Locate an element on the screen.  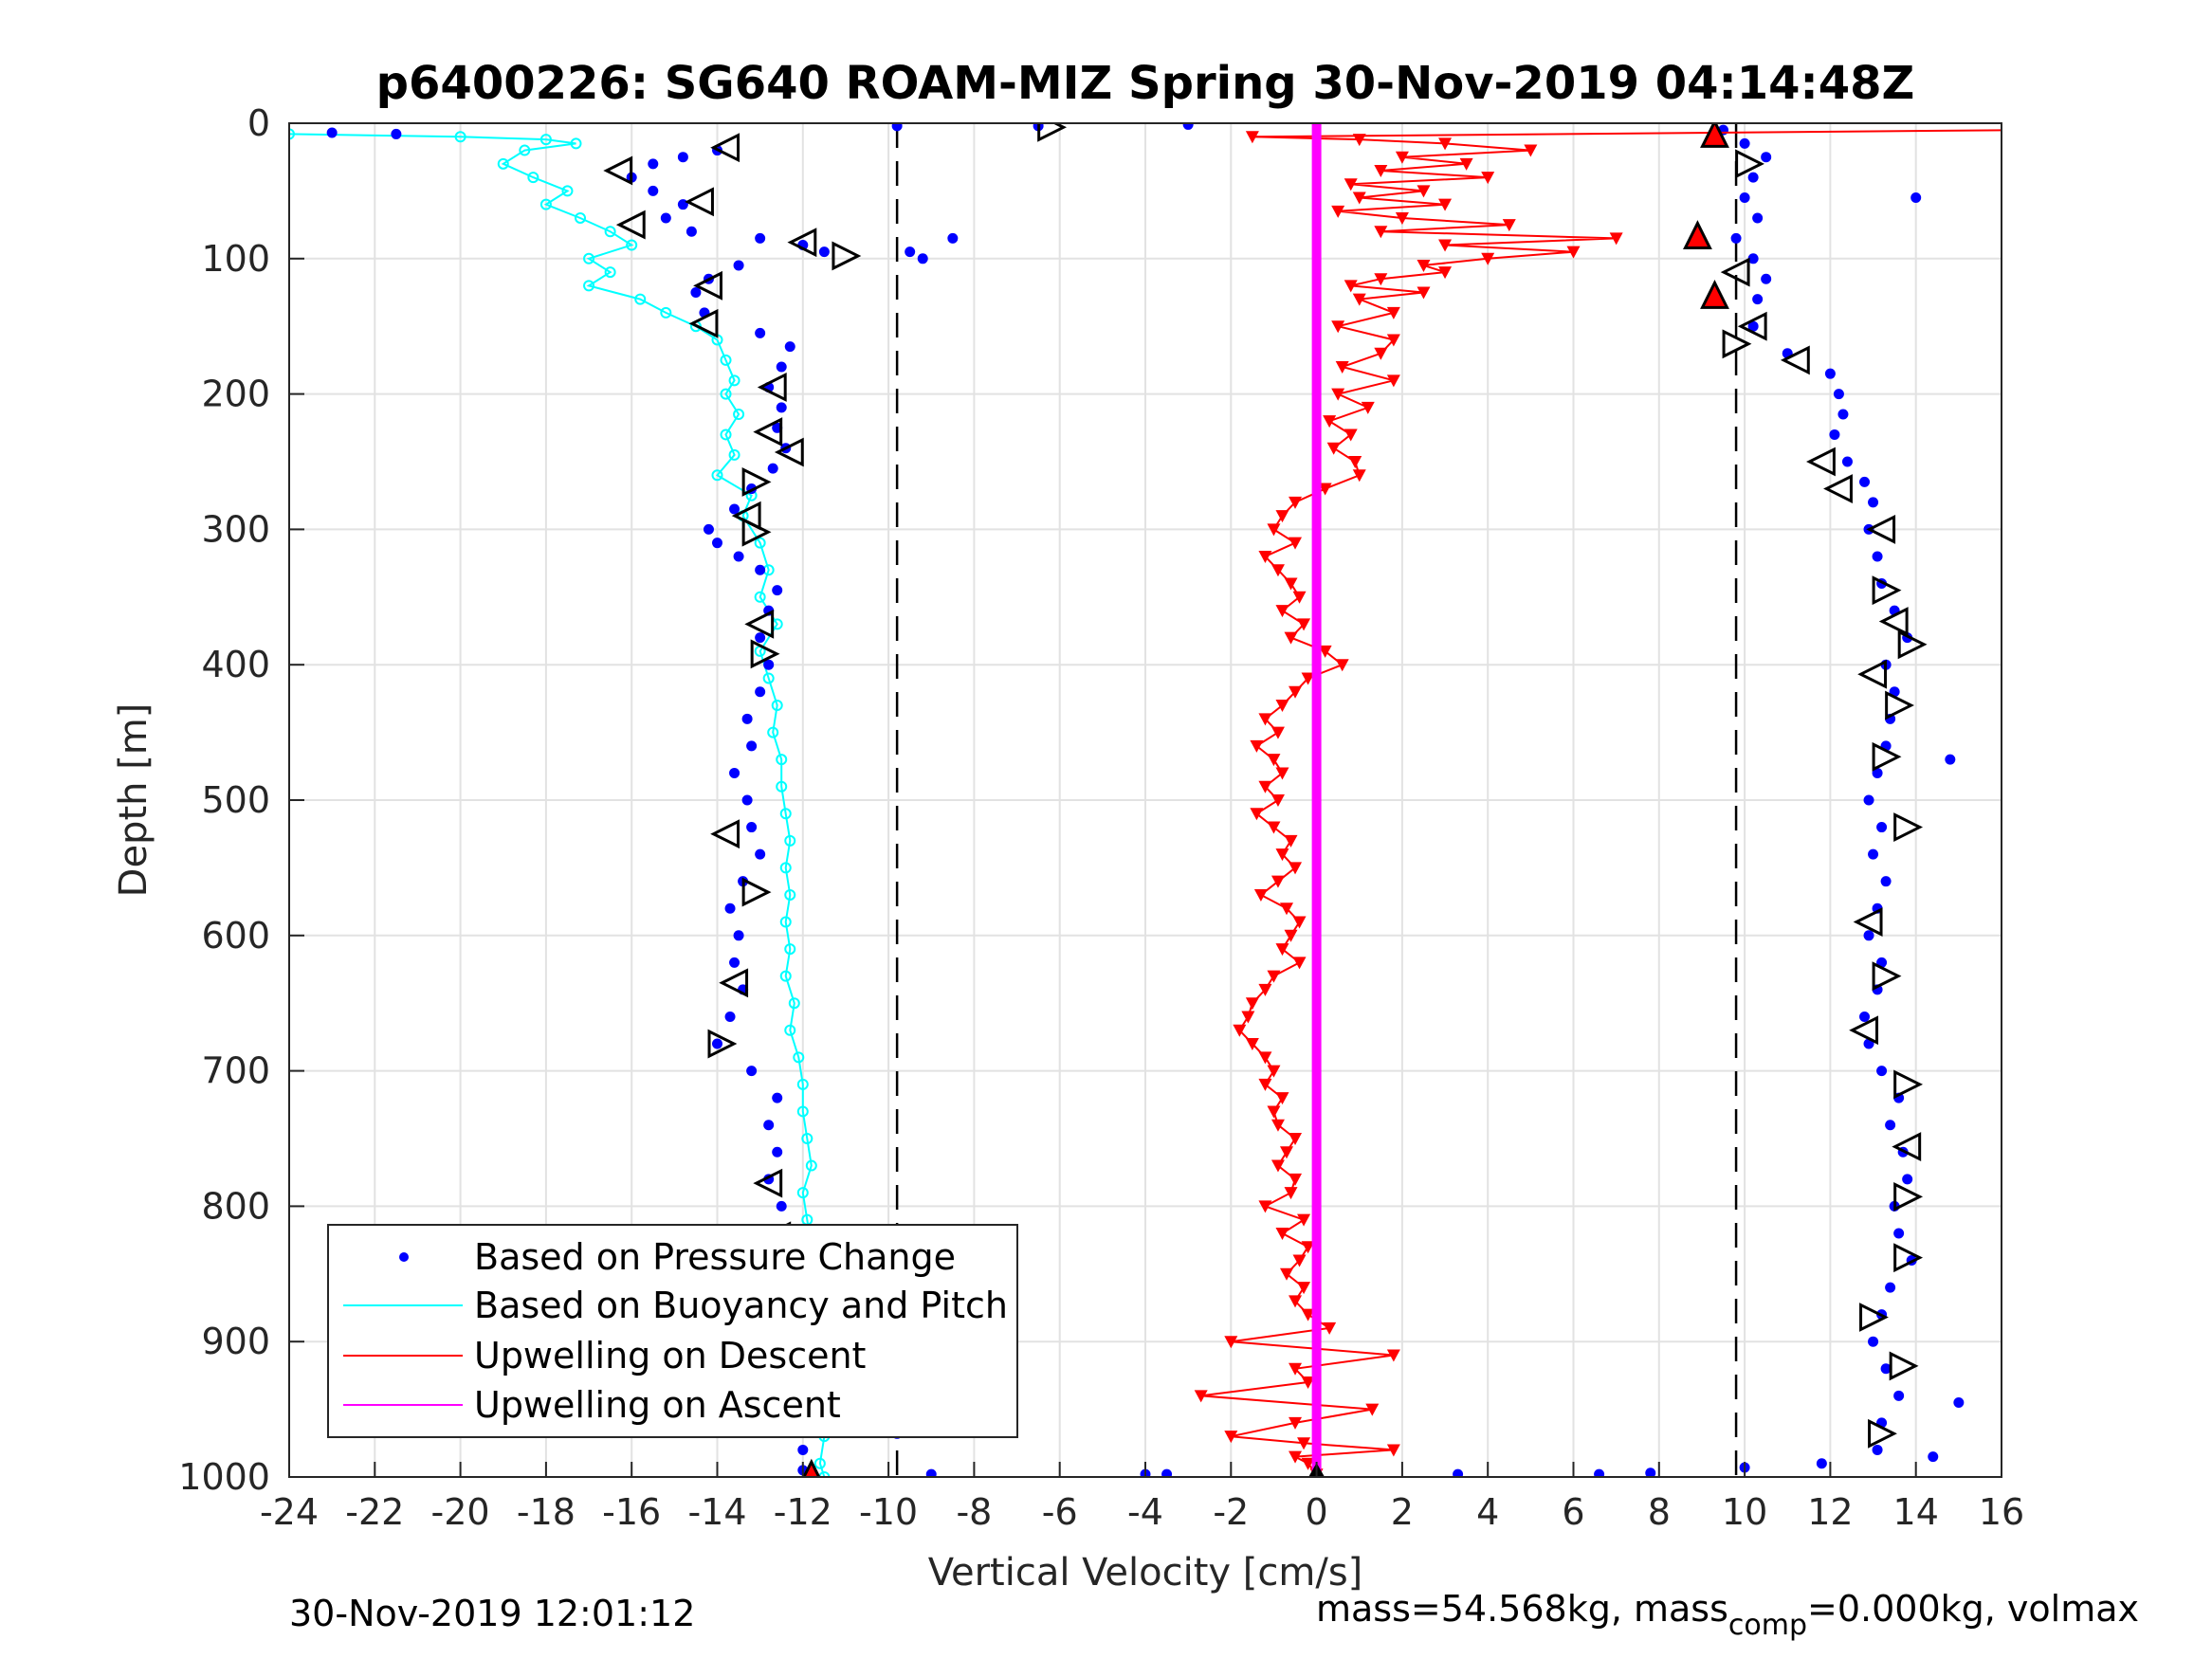
x-tick-label: -16 is located at coordinates (631, 1512).